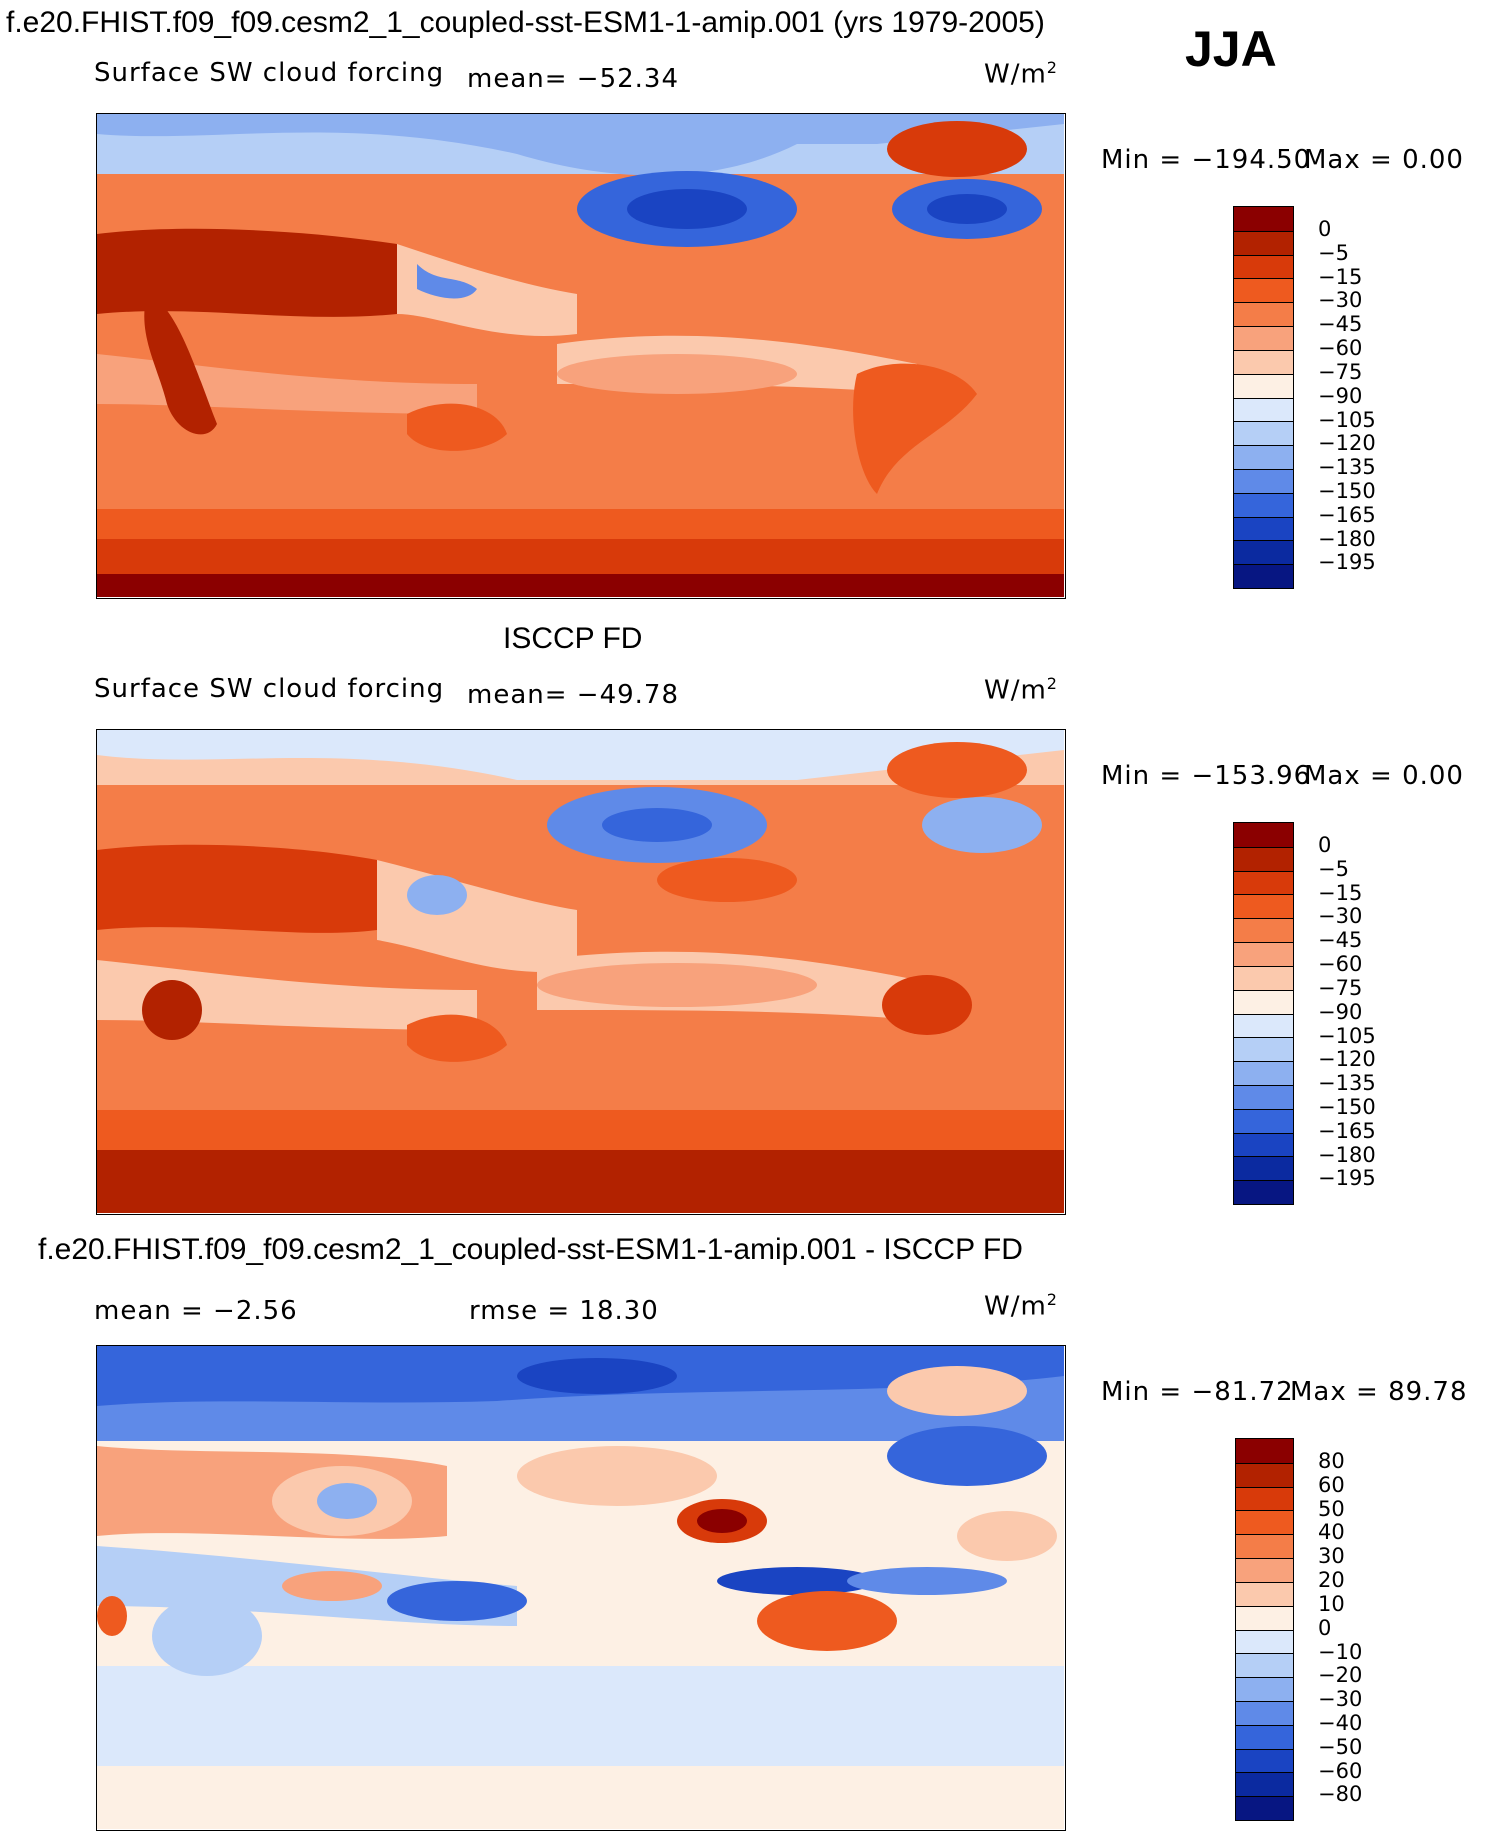 The height and width of the screenshot is (1835, 1501). What do you see at coordinates (1340, 1651) in the screenshot?
I see `colorbar-tick-label: −10` at bounding box center [1340, 1651].